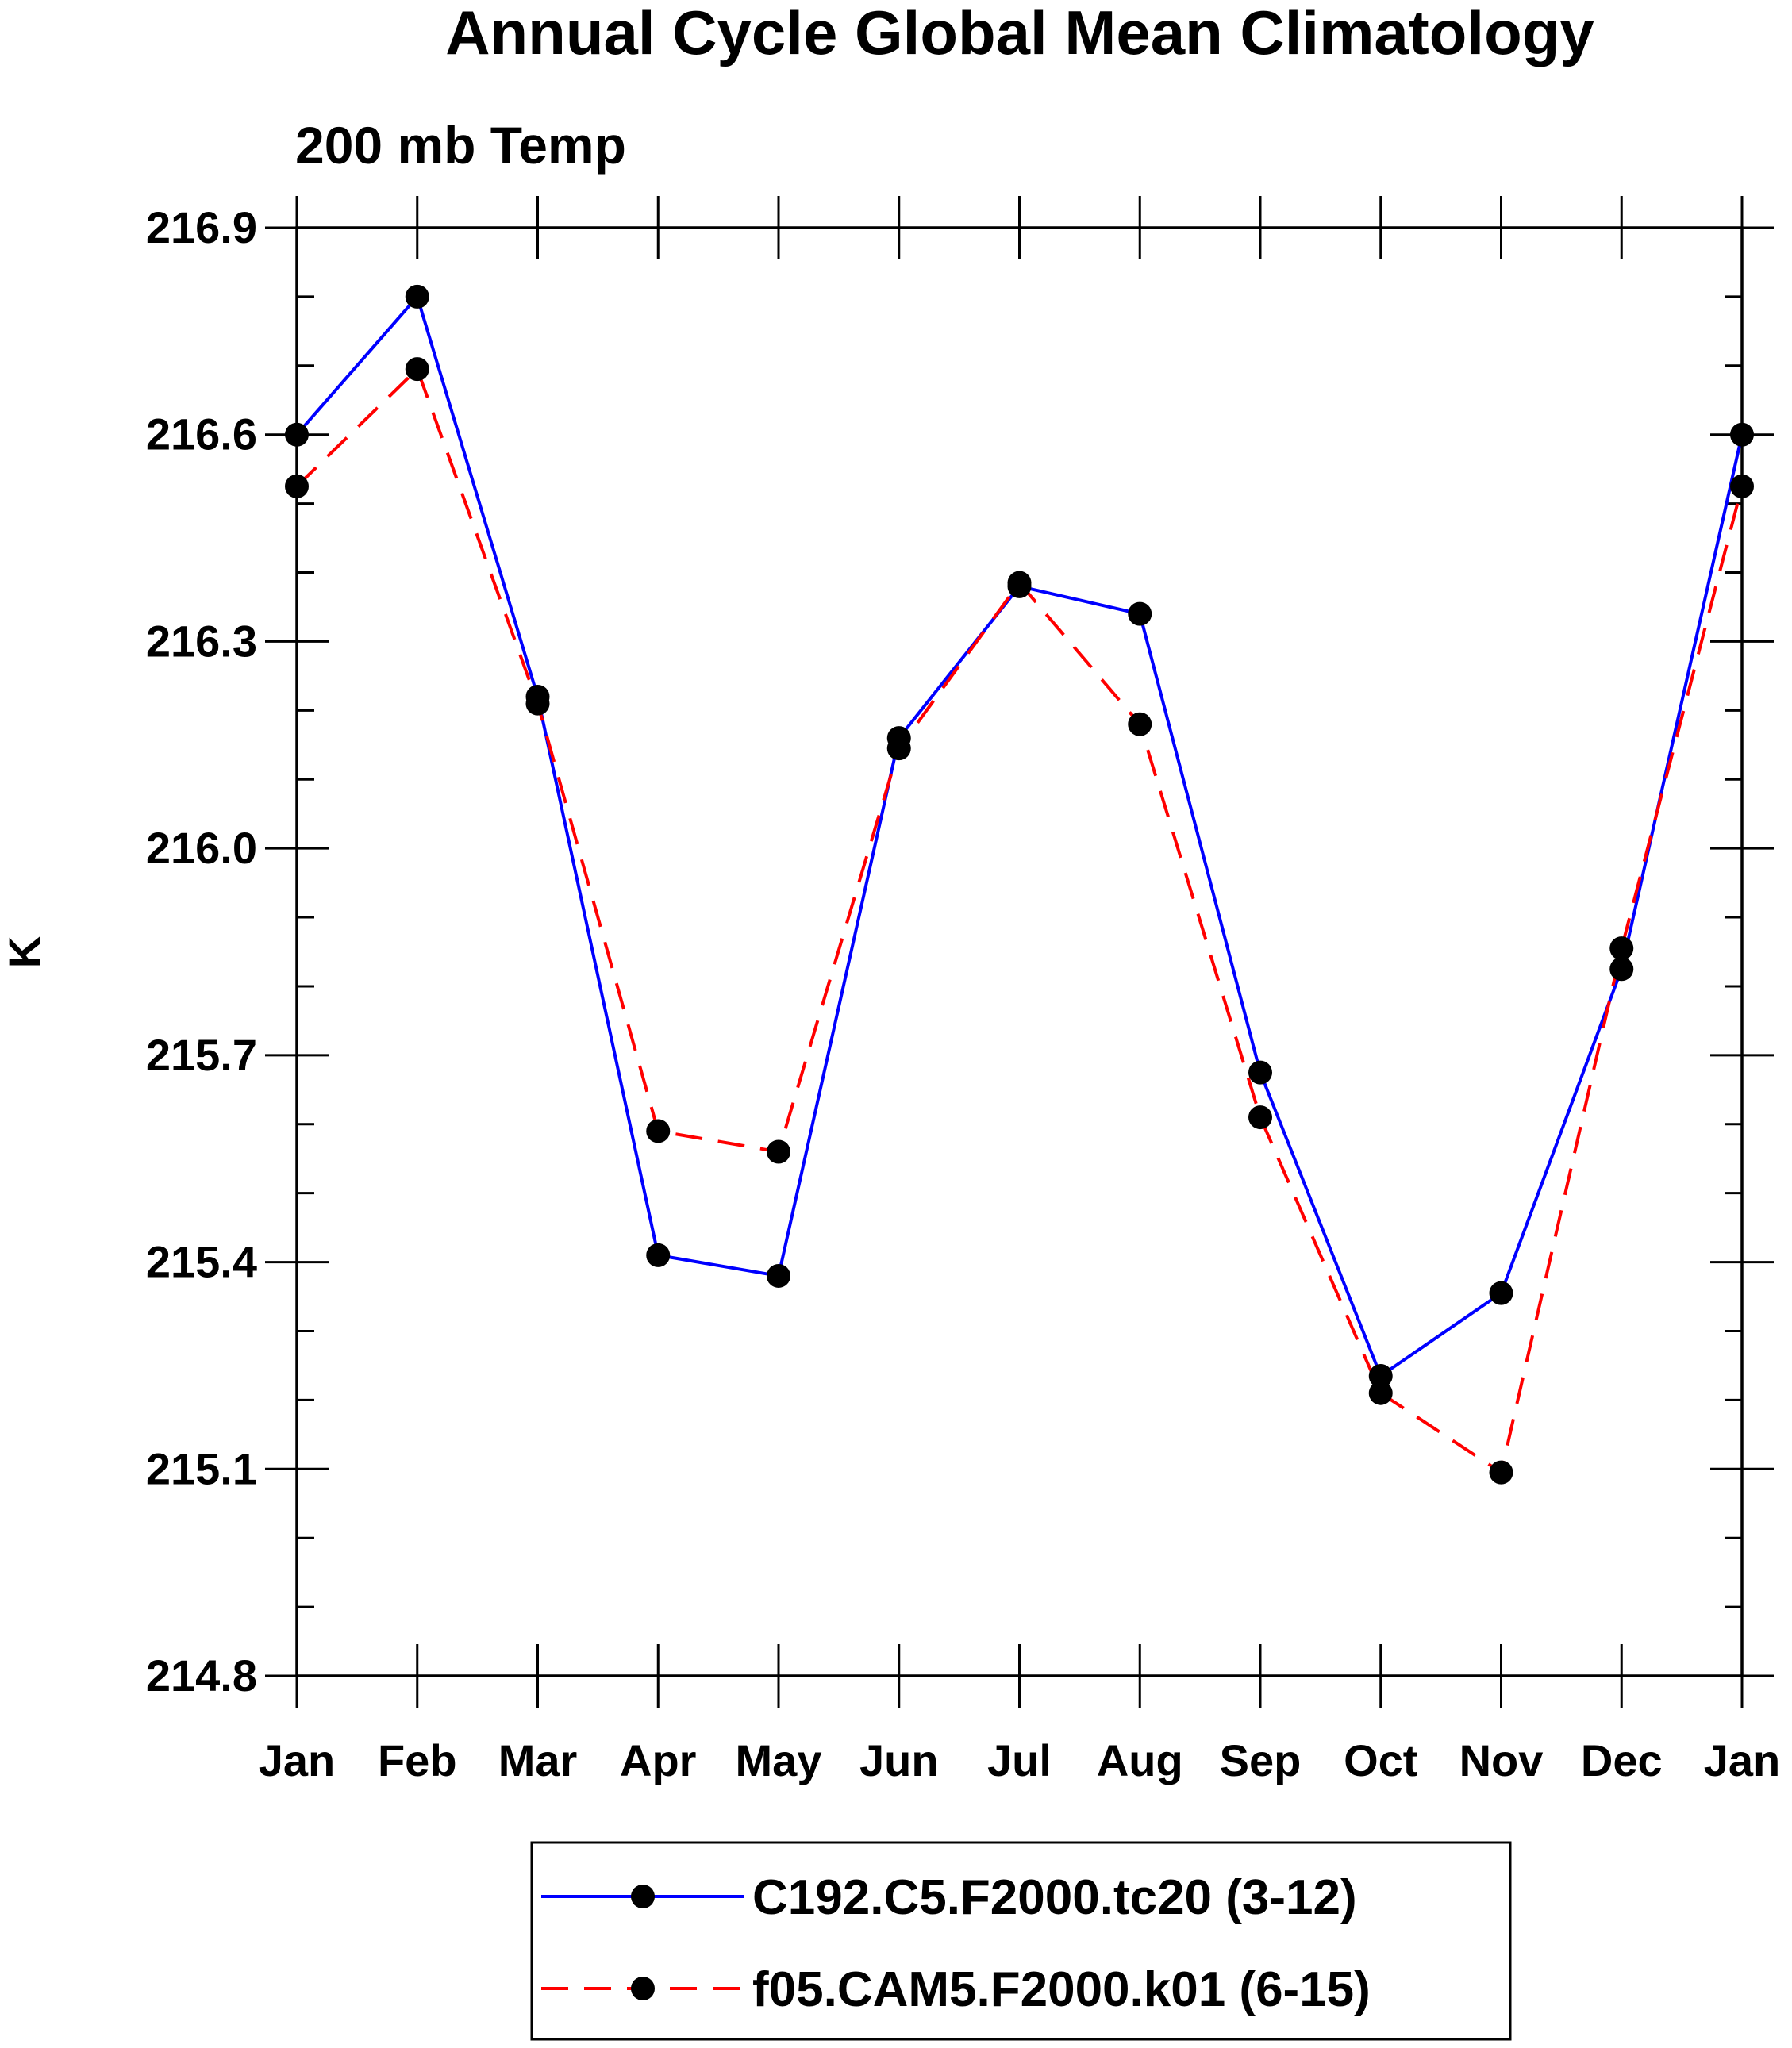 The image size is (1792, 2048). Describe the element at coordinates (1380, 1760) in the screenshot. I see `x-tick-label: Oct` at that location.